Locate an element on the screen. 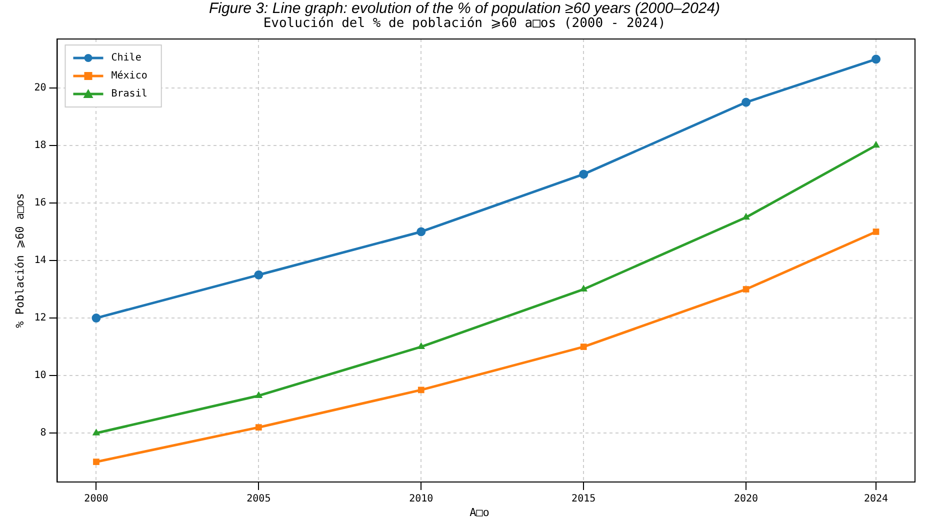  legend-label: México is located at coordinates (129, 76).